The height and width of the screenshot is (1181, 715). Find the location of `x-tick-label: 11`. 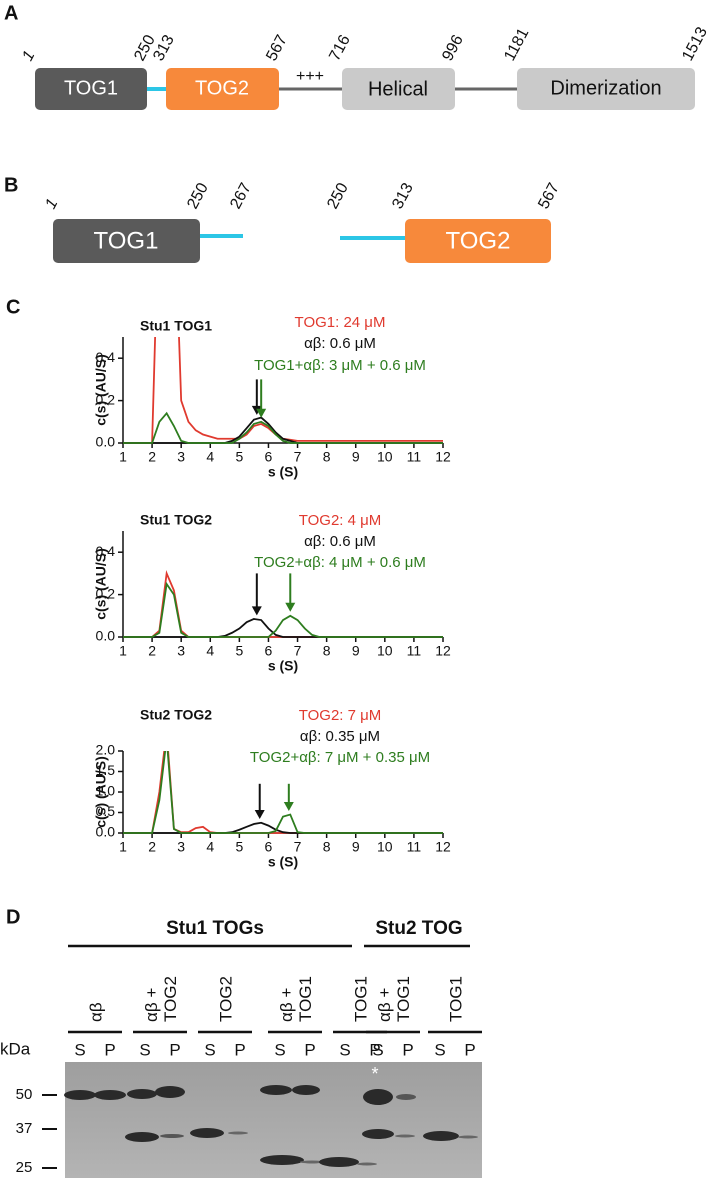

x-tick-label: 11 is located at coordinates (414, 847).